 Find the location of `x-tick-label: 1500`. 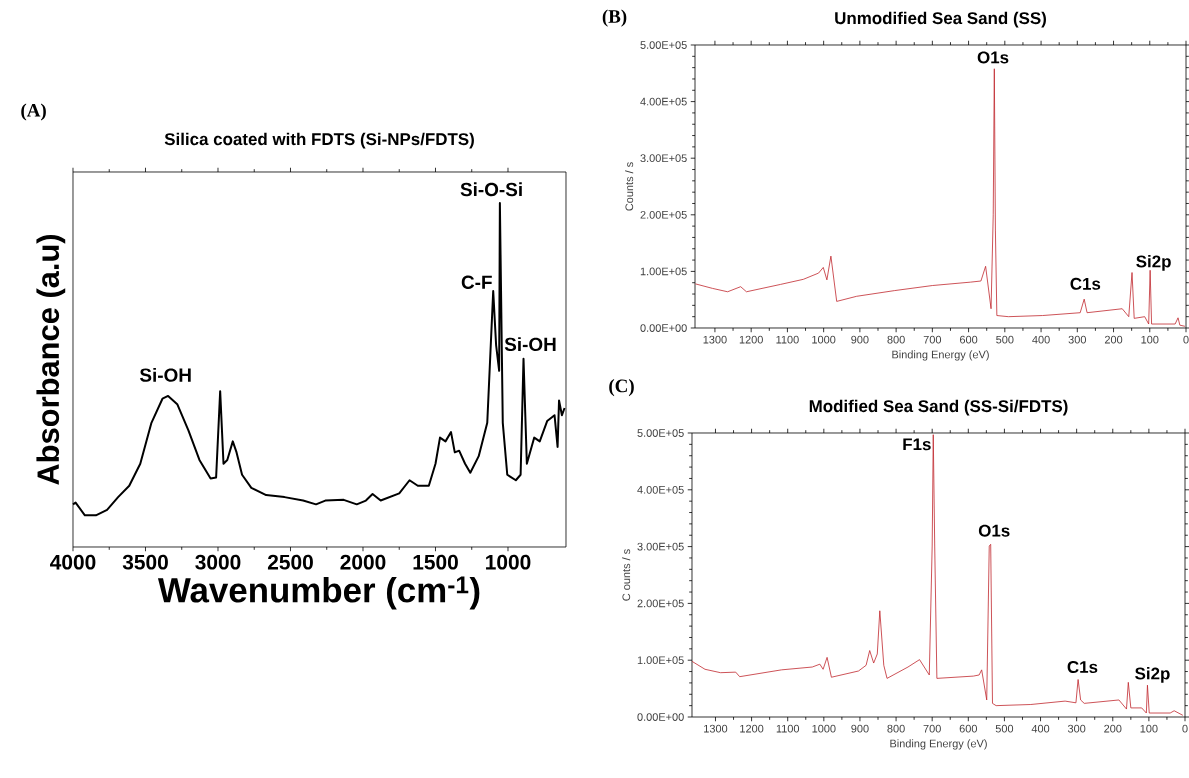

x-tick-label: 1500 is located at coordinates (435, 562).